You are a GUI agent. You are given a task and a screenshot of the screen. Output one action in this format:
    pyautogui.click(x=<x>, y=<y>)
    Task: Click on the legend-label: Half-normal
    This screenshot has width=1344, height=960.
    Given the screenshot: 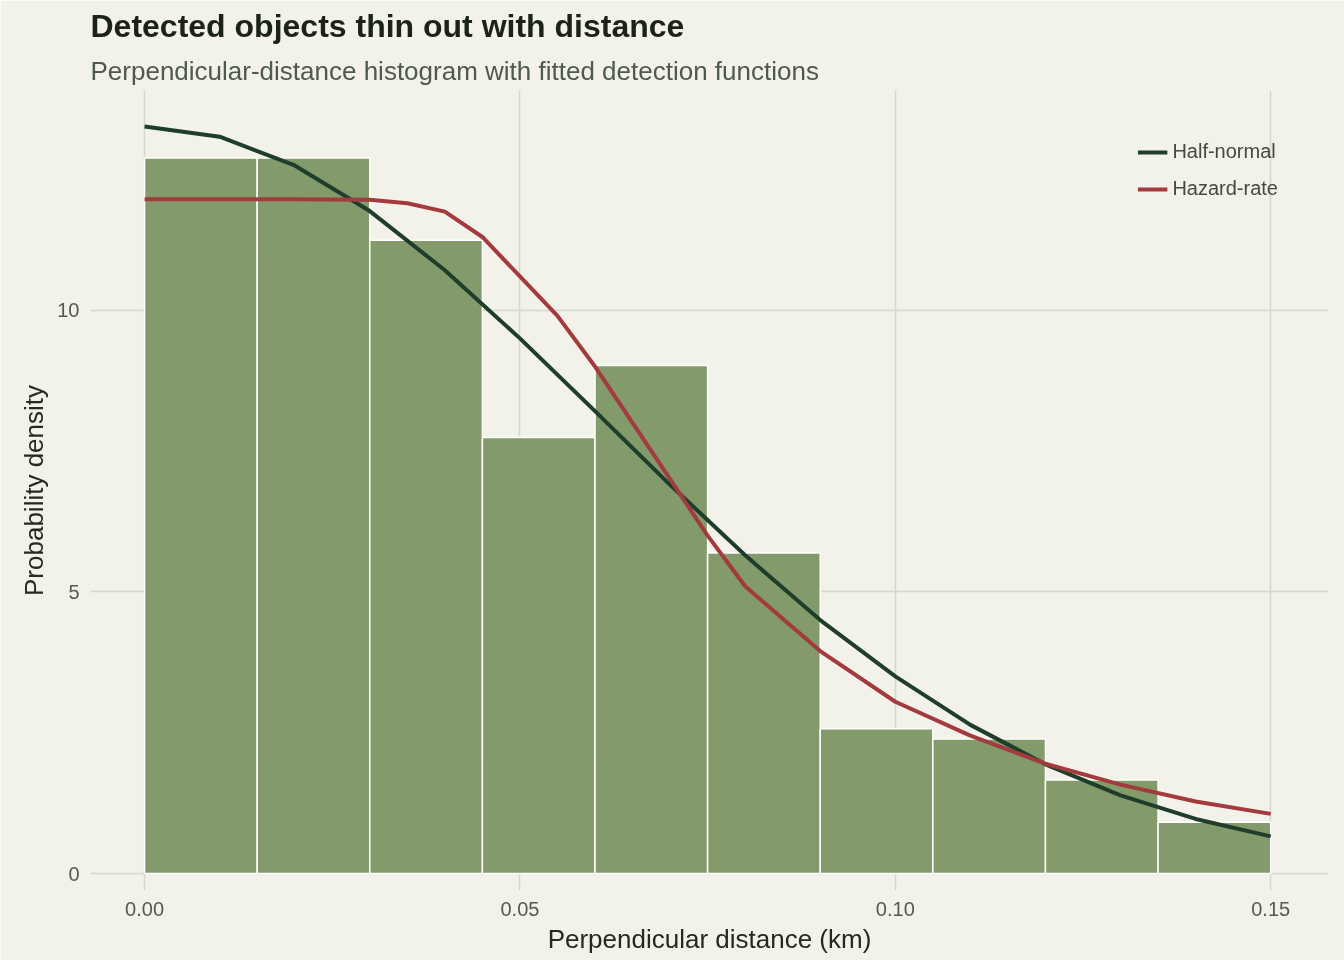 What is the action you would take?
    pyautogui.click(x=1224, y=151)
    